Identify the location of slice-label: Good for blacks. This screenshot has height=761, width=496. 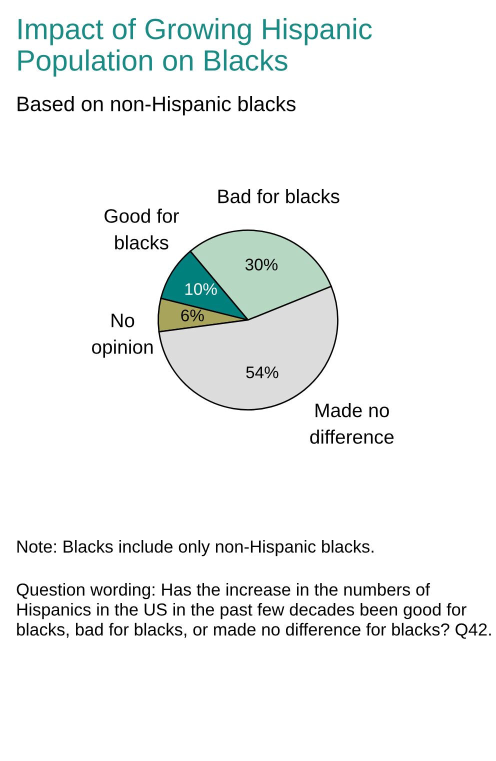
(141, 229).